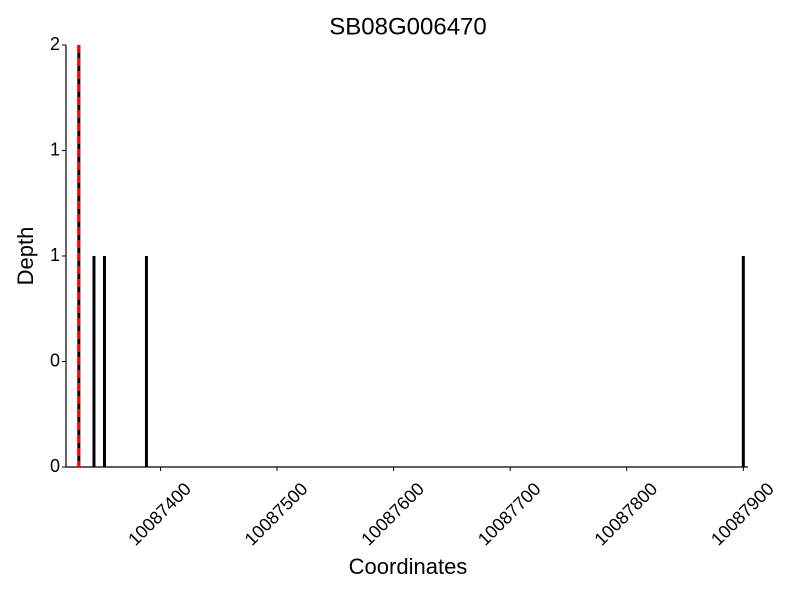  What do you see at coordinates (509, 514) in the screenshot?
I see `x-tick-label: 10087700` at bounding box center [509, 514].